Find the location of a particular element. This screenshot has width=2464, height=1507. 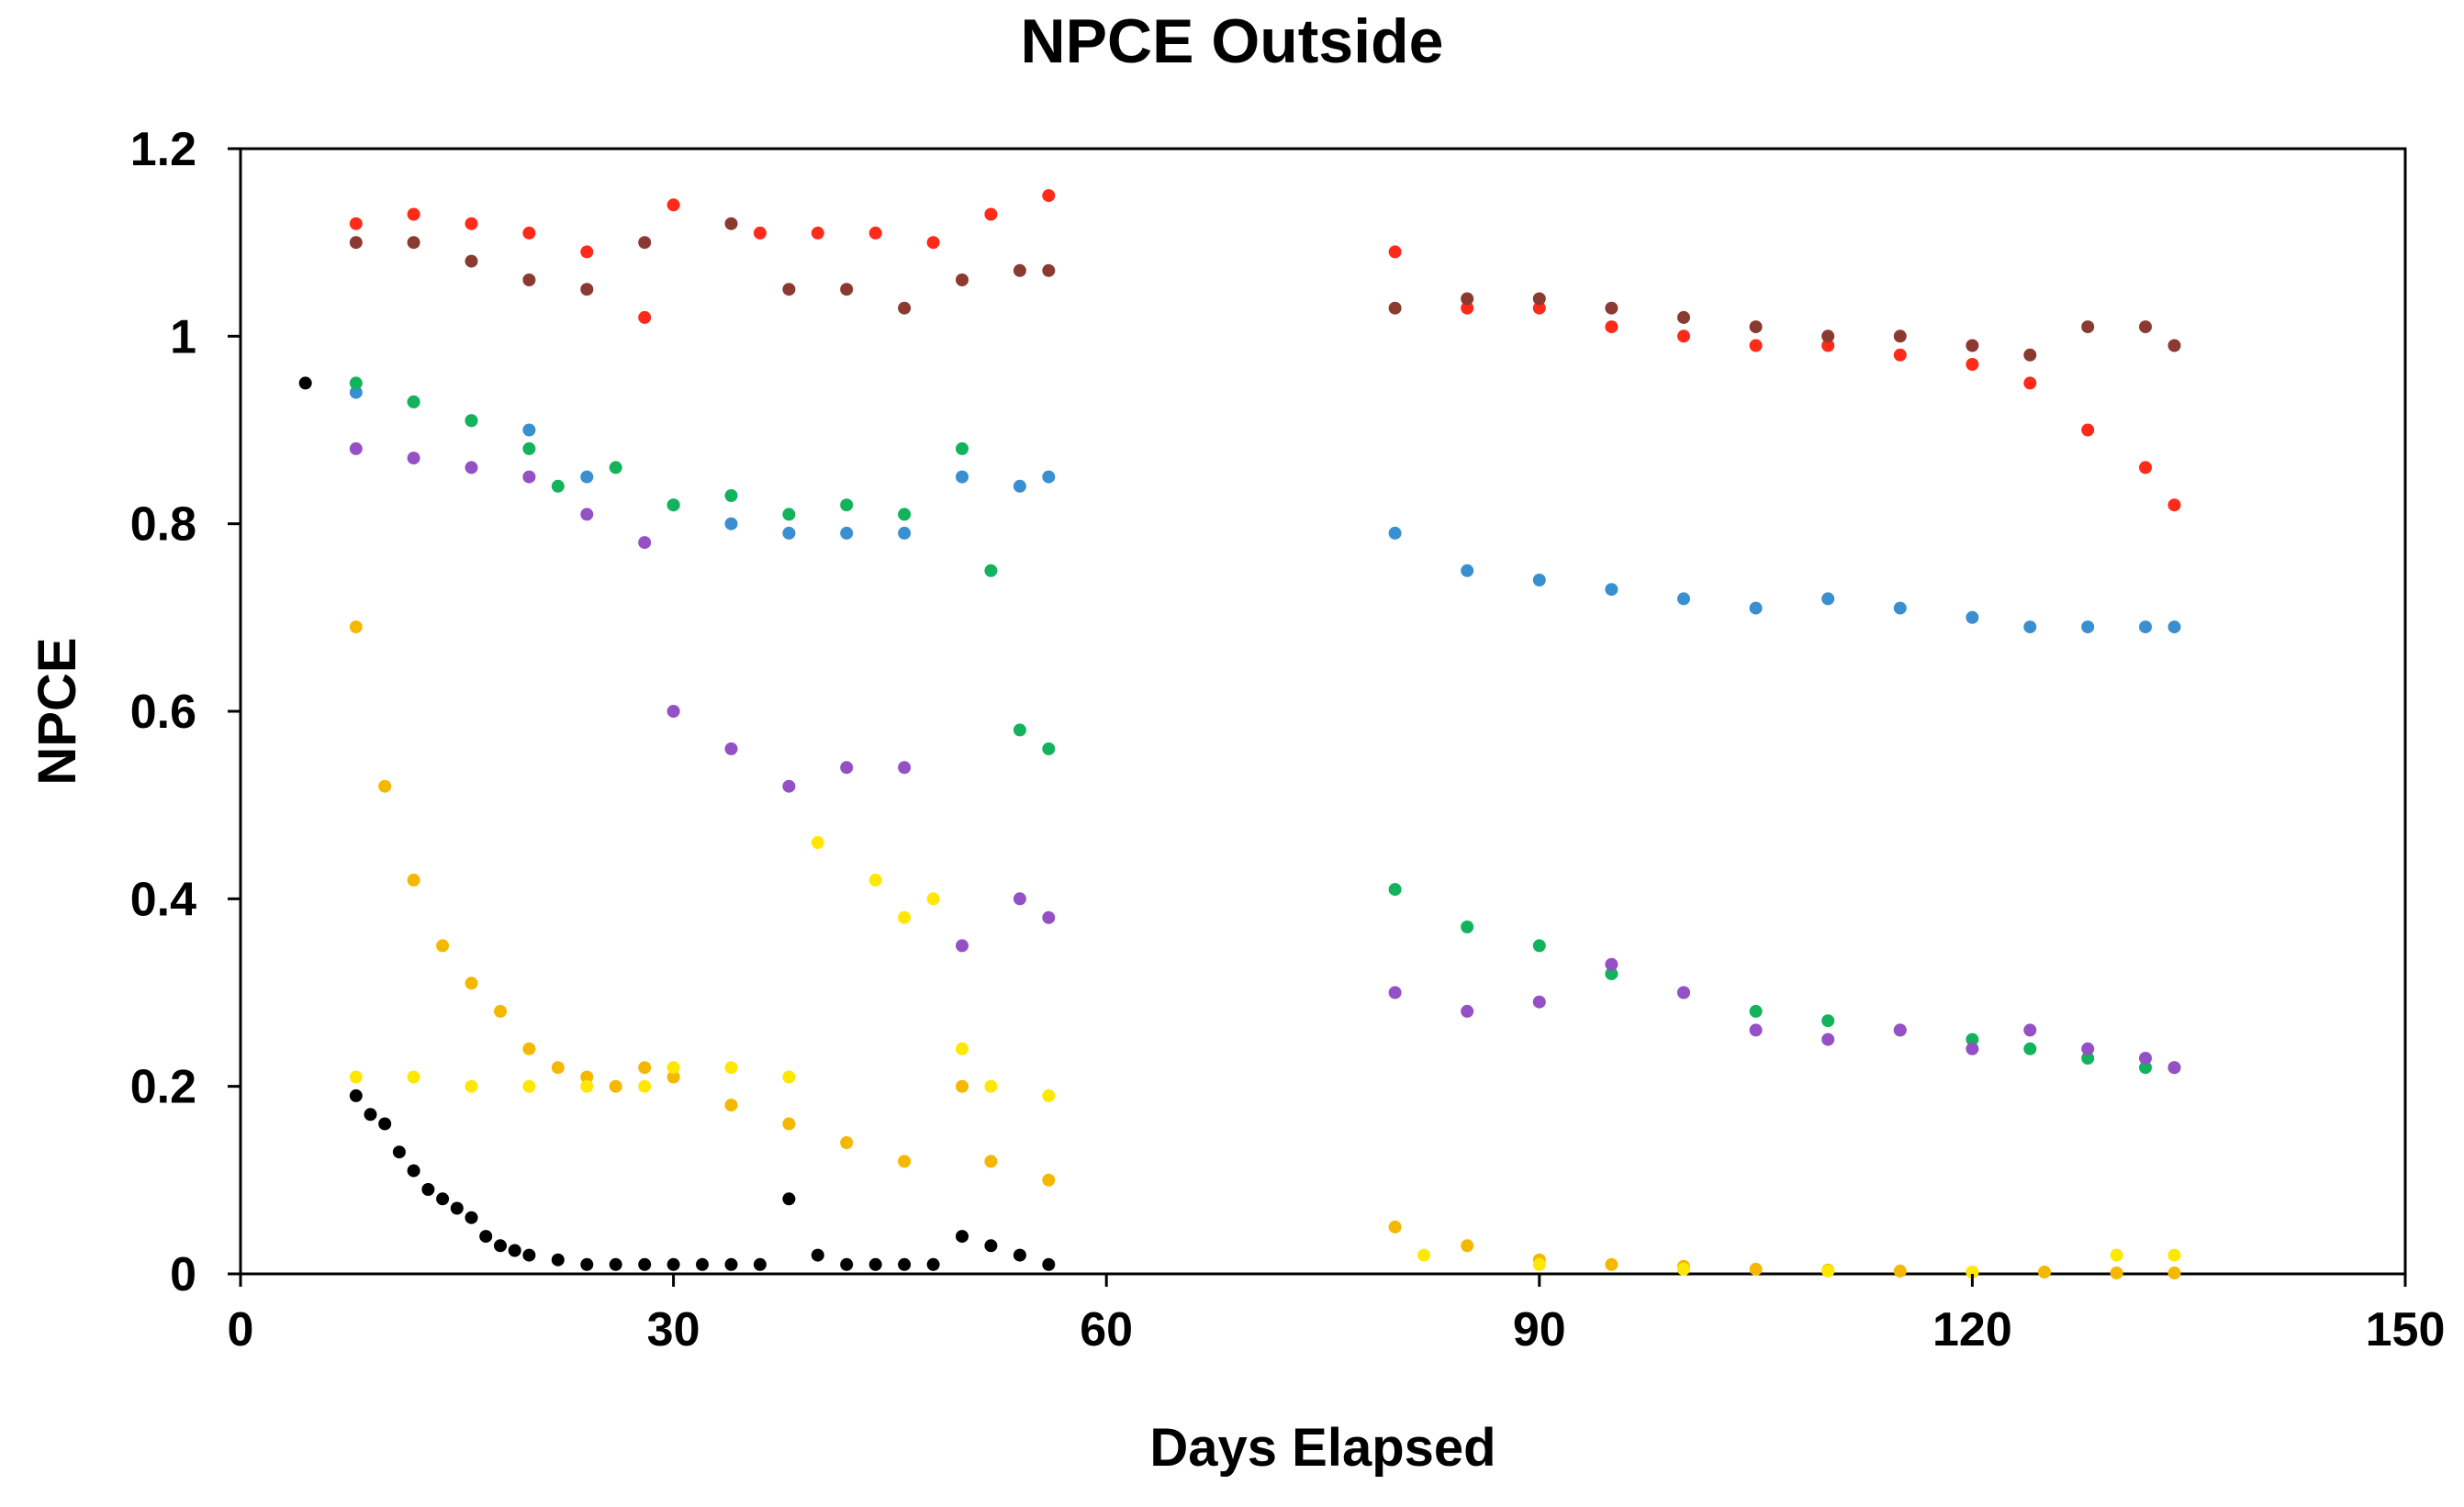

x-axis-ticks: 0 30 60 90 120 150 is located at coordinates (1336, 1315).